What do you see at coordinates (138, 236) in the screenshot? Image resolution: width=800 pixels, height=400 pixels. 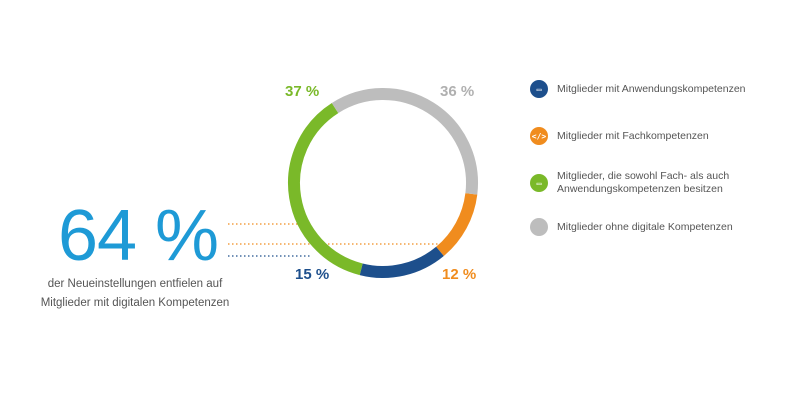 I see `headline-value: 64 %` at bounding box center [138, 236].